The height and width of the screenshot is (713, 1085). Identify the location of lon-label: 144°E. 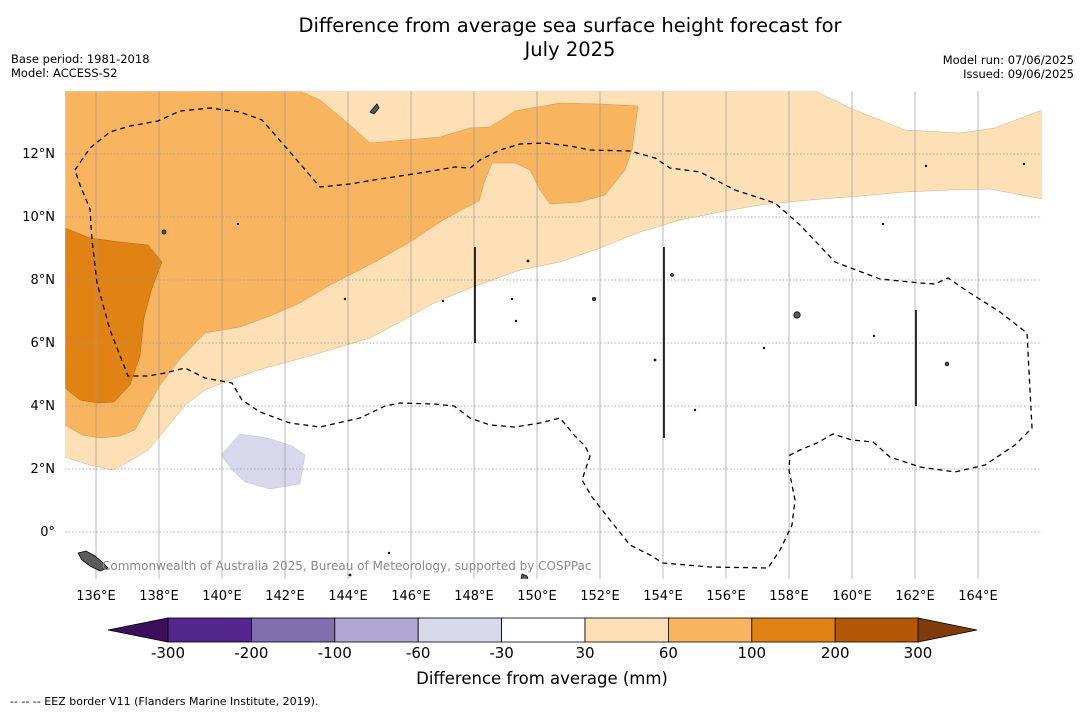
(348, 596).